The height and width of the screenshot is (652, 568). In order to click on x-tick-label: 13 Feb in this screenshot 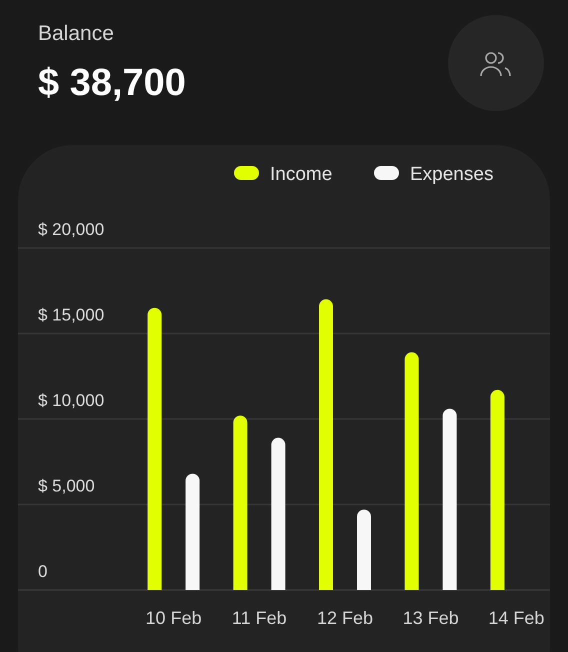, I will do `click(430, 618)`.